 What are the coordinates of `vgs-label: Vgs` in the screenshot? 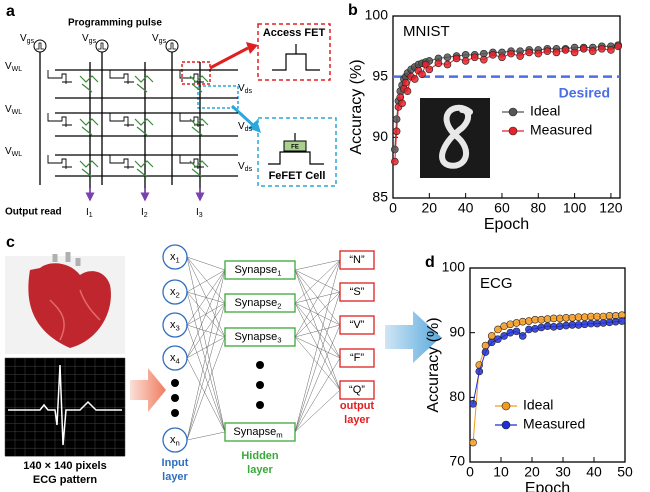 It's located at (159, 39).